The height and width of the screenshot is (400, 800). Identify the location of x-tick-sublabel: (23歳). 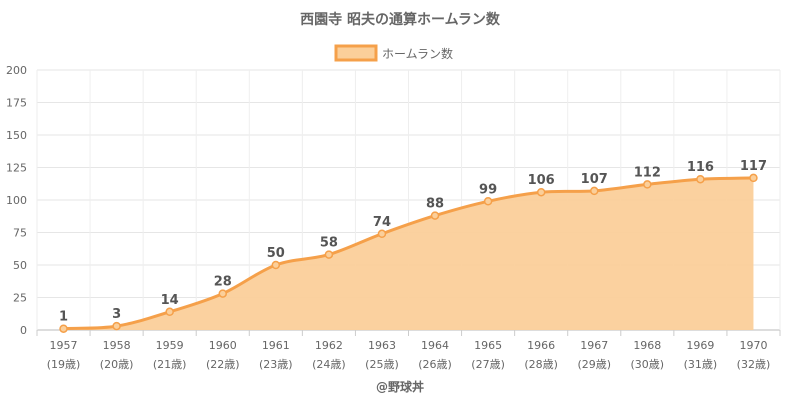
(276, 364).